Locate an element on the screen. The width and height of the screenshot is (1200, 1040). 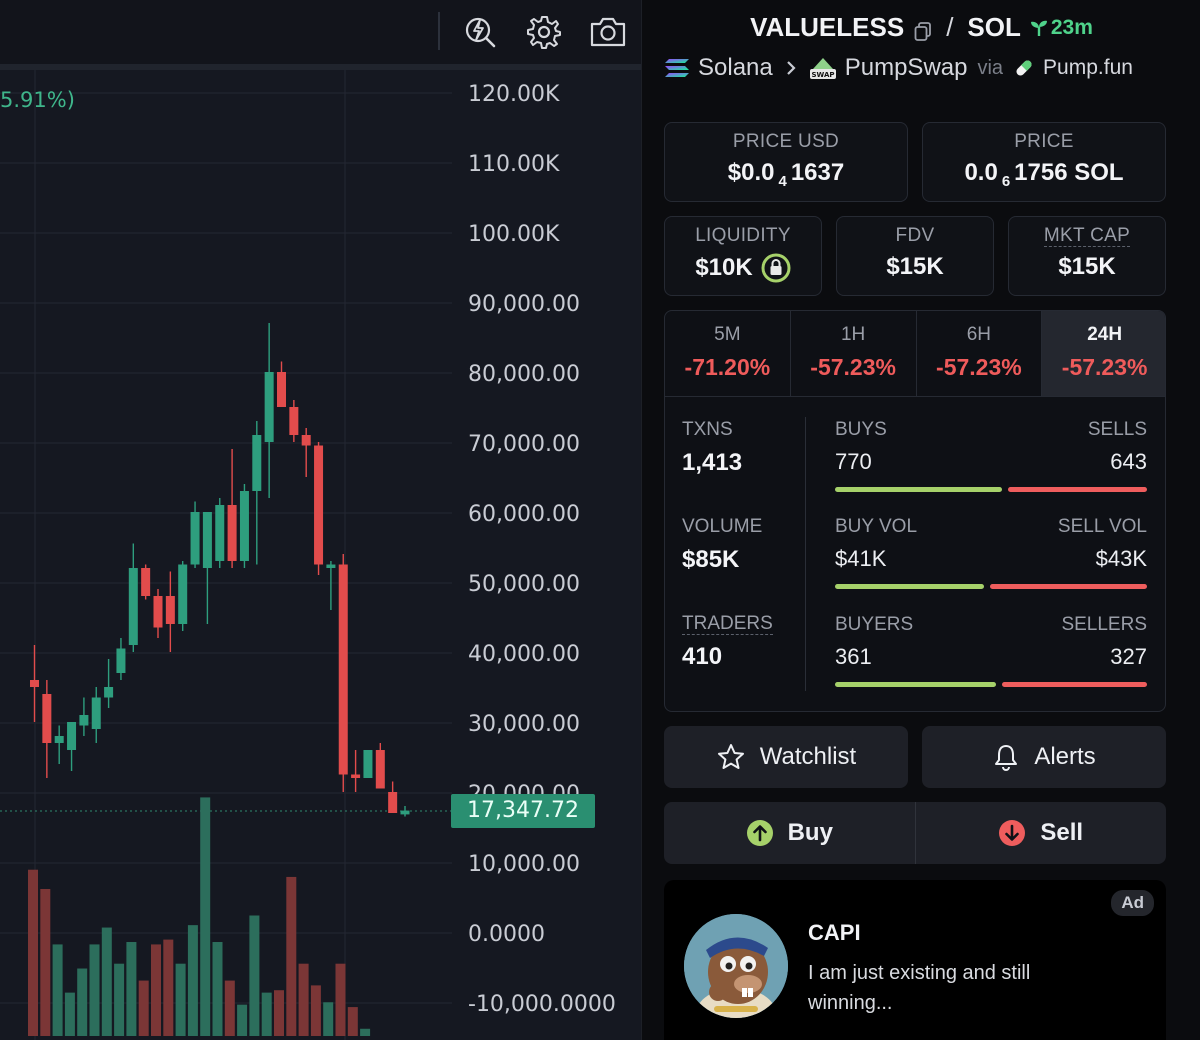
toolbar-border is located at coordinates (320, 67).